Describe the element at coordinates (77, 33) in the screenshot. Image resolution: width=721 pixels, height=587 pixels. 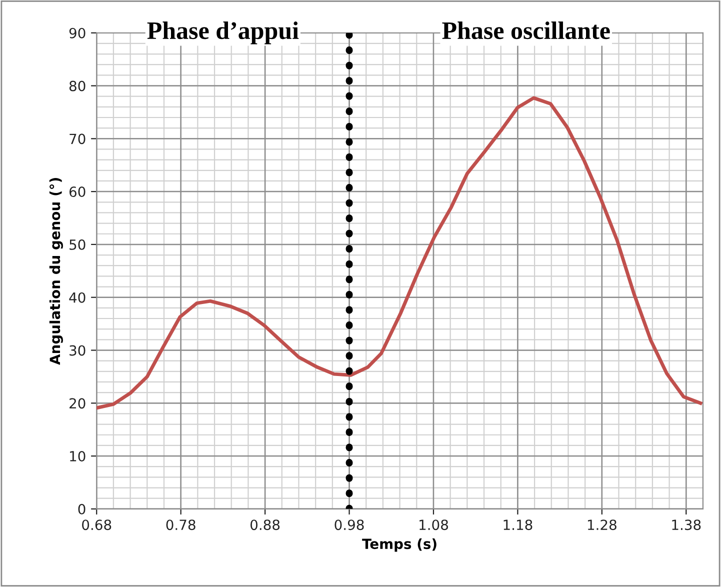
I see `y-tick-label: 90` at that location.